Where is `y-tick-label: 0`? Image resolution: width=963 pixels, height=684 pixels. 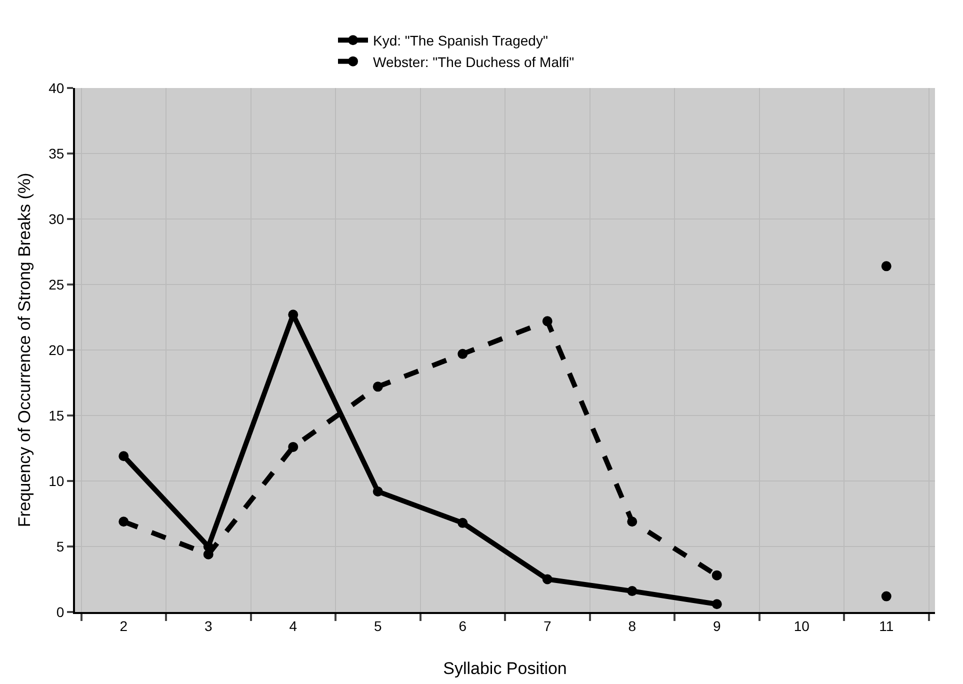
y-tick-label: 0 is located at coordinates (60, 612).